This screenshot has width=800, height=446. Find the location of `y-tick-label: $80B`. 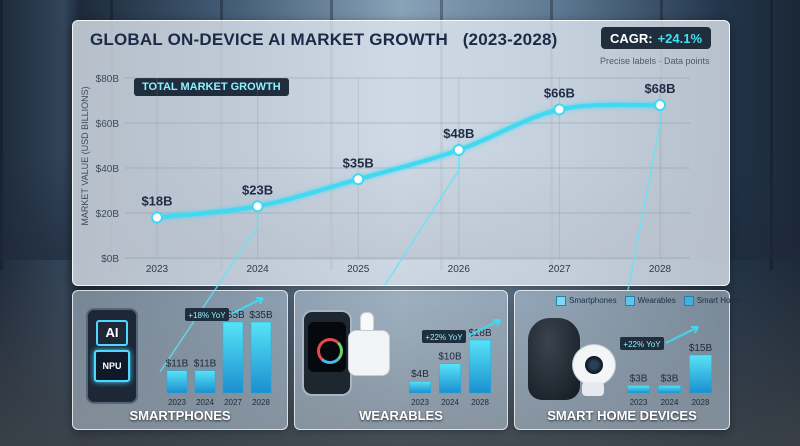

y-tick-label: $80B is located at coordinates (108, 79).